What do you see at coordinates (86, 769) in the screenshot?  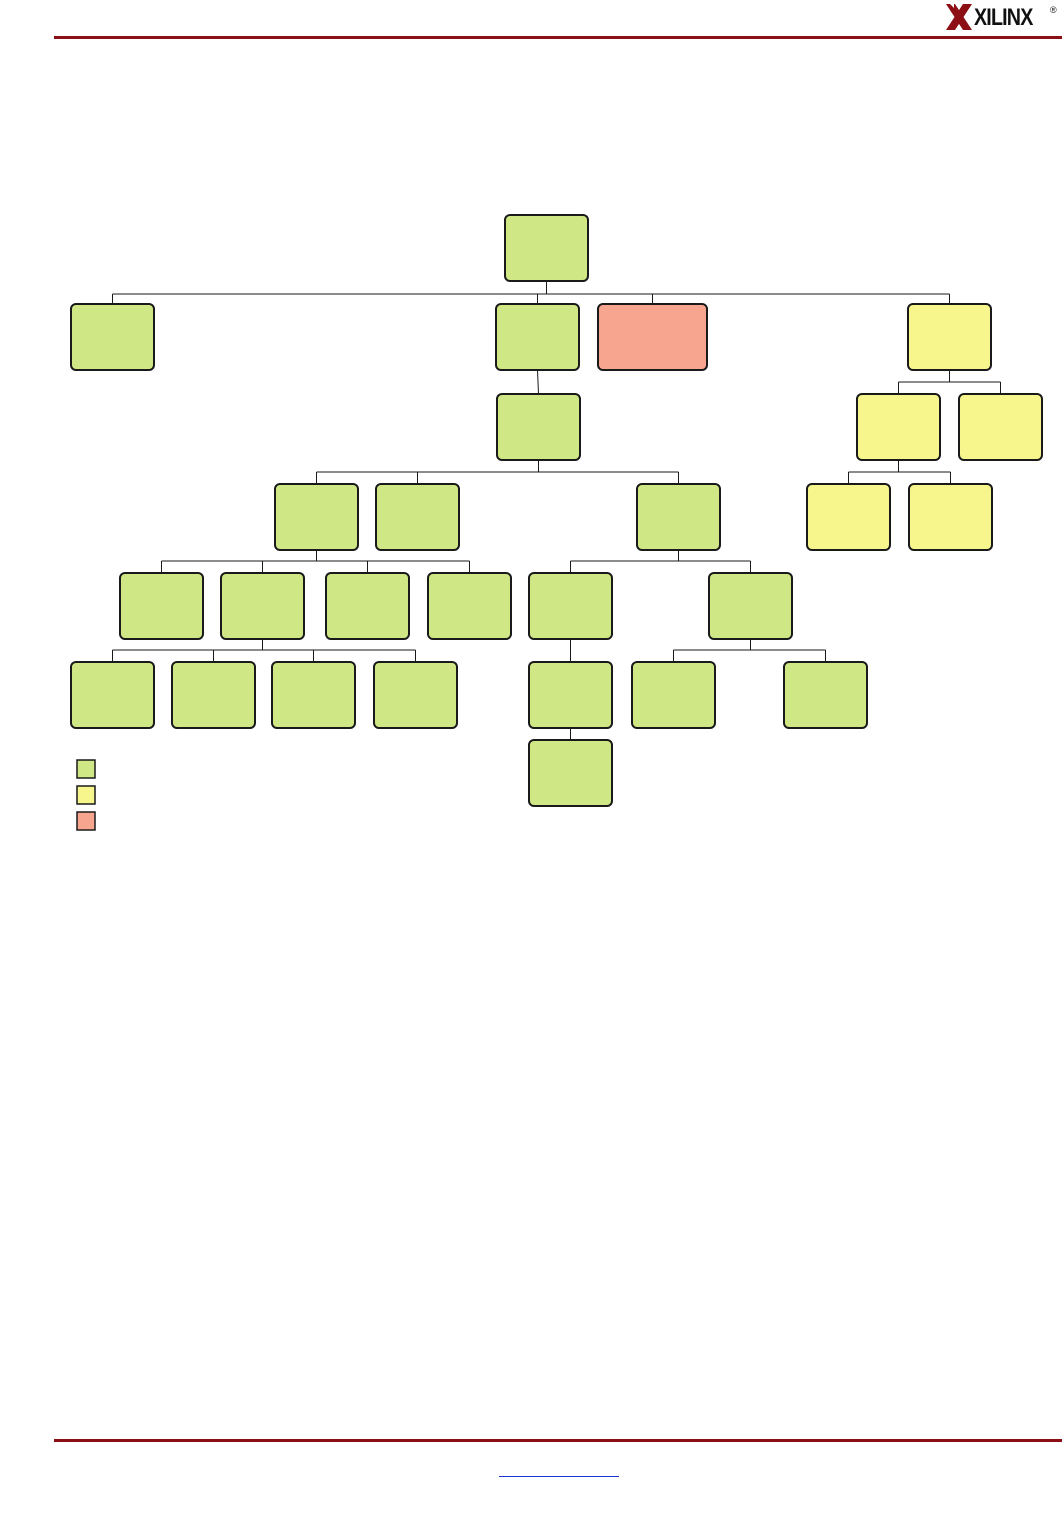 I see `legend-swatch-green` at bounding box center [86, 769].